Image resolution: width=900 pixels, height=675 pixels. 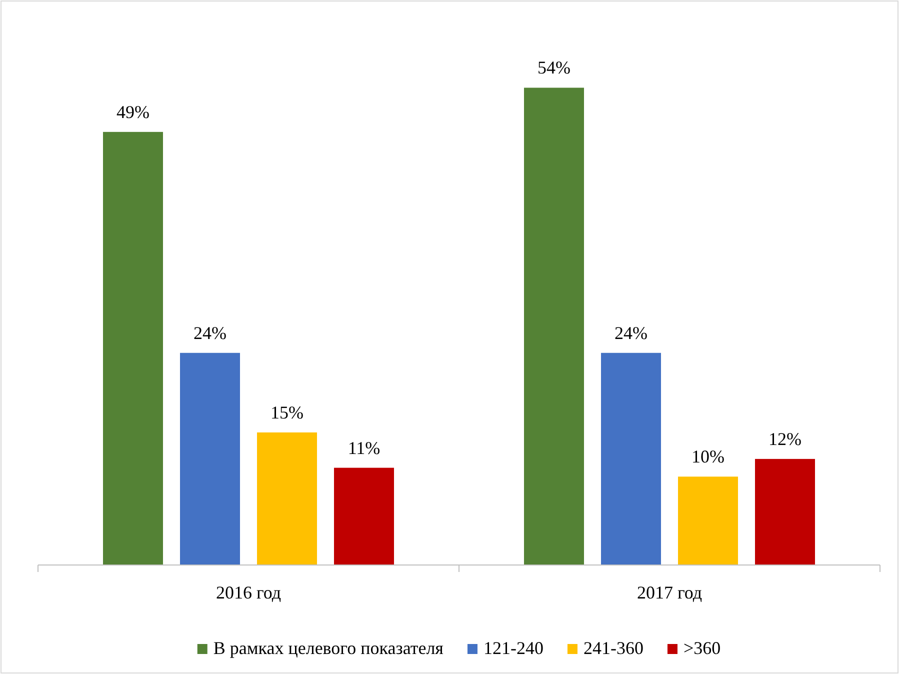 What do you see at coordinates (249, 592) in the screenshot?
I see `x-tick-label: 2016 год` at bounding box center [249, 592].